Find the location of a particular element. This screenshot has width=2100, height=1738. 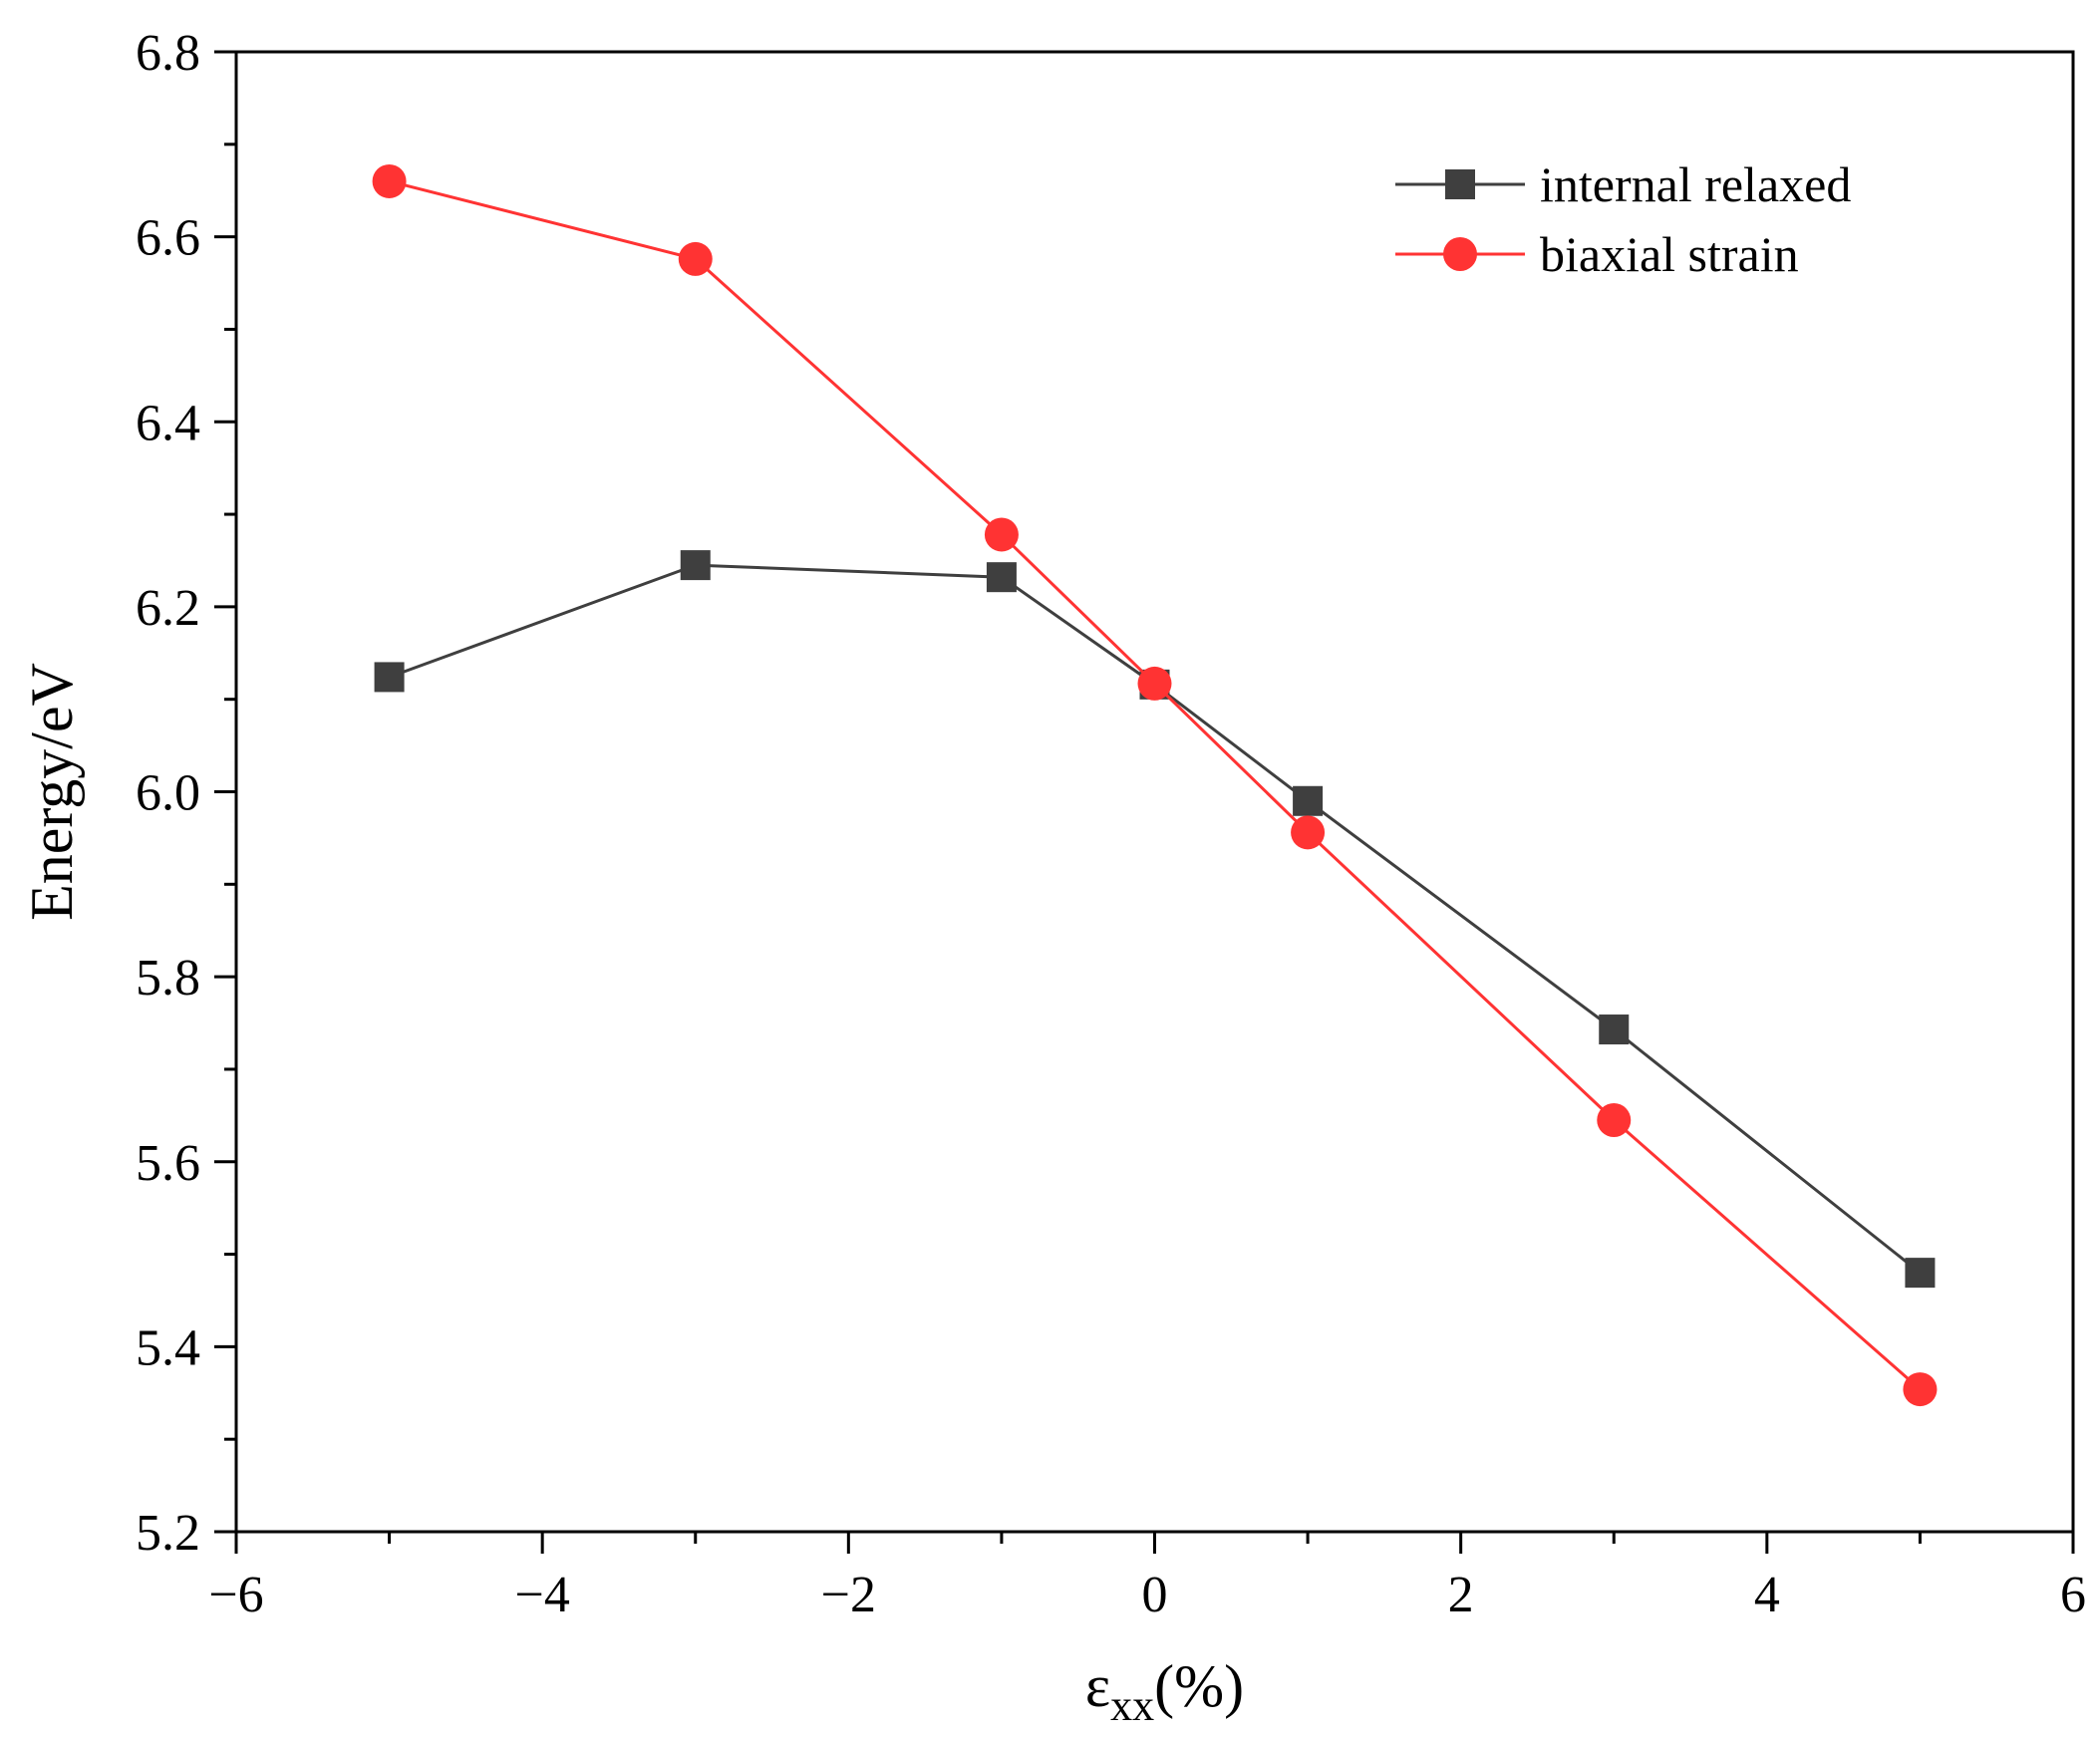

x-axis-title-subscript: xx is located at coordinates (1132, 1705).